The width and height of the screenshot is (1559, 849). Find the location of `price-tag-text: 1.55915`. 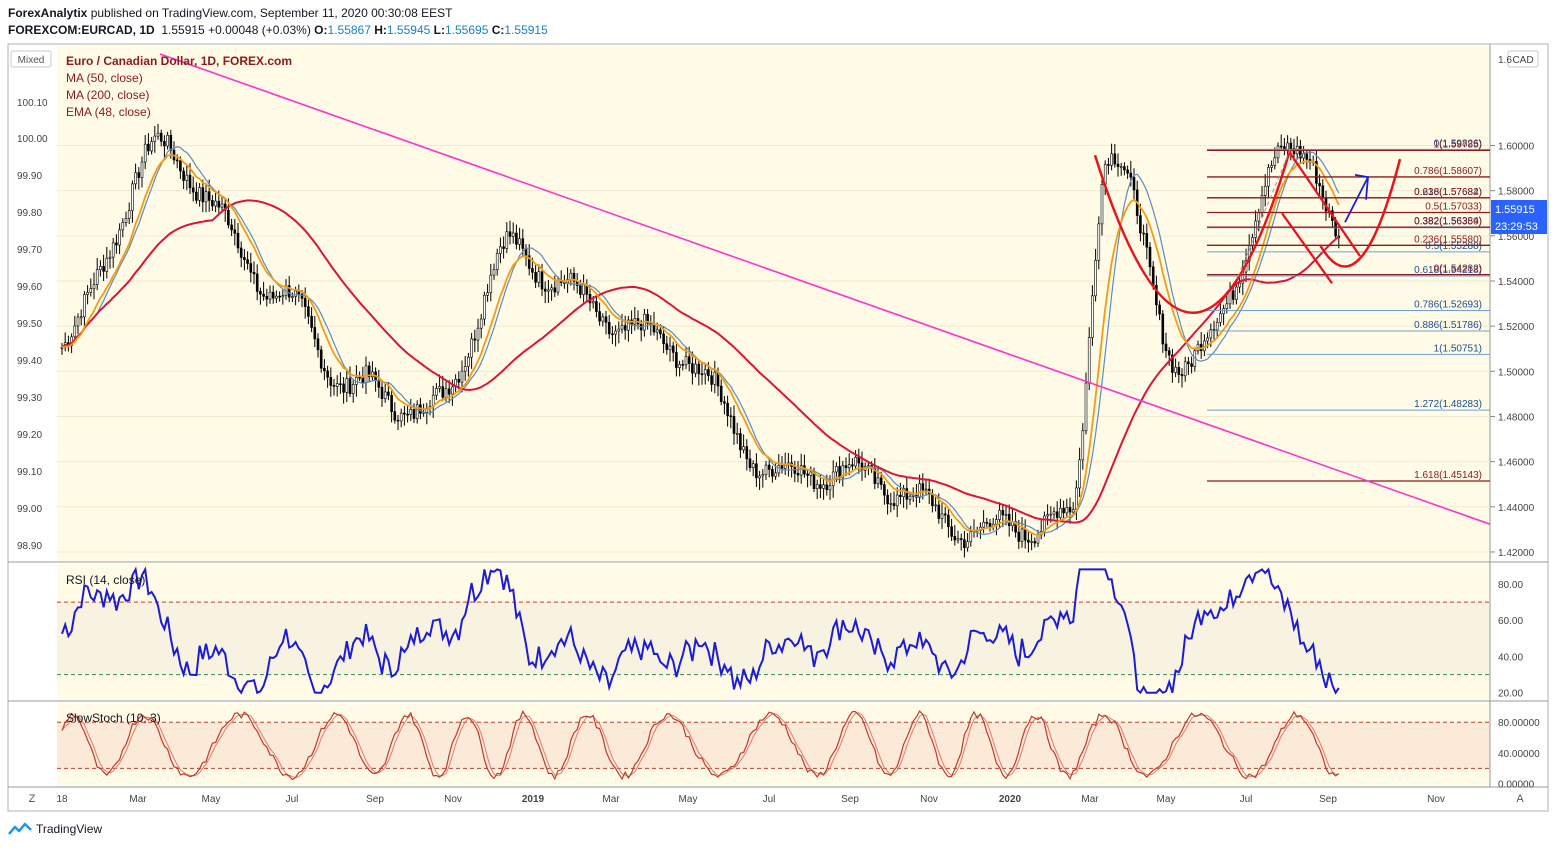

price-tag-text: 1.55915 is located at coordinates (1515, 210).